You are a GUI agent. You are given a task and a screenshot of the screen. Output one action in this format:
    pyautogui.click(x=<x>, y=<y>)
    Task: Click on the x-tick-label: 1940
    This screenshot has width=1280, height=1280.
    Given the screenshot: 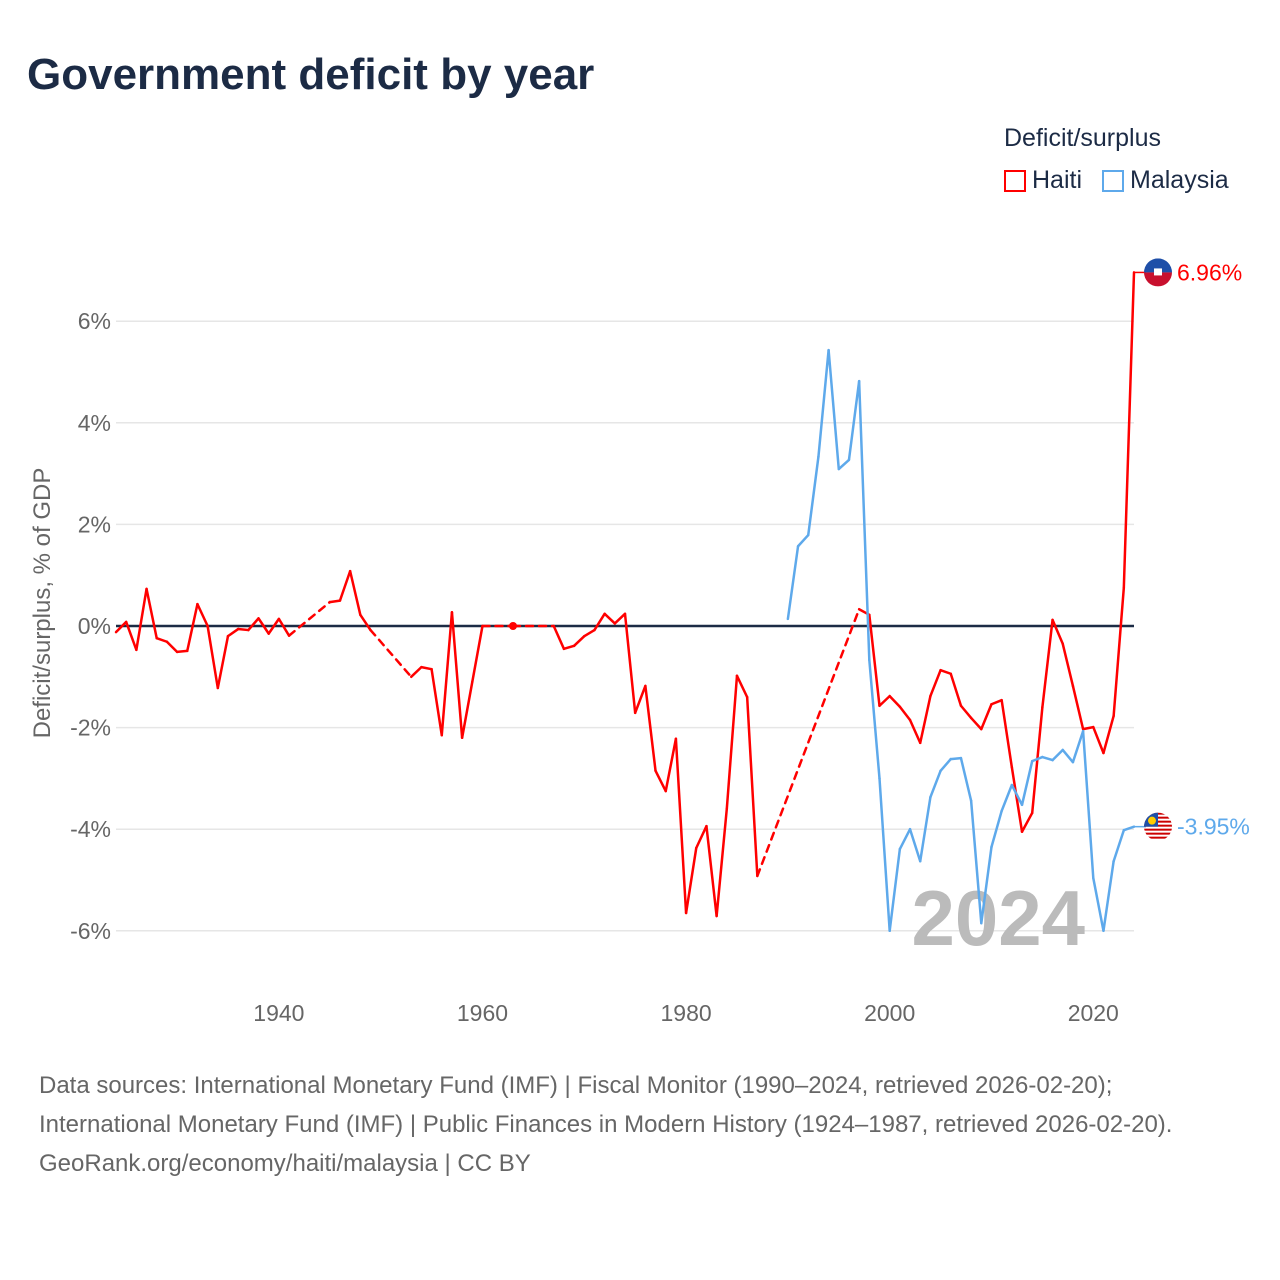 What is the action you would take?
    pyautogui.click(x=278, y=1013)
    